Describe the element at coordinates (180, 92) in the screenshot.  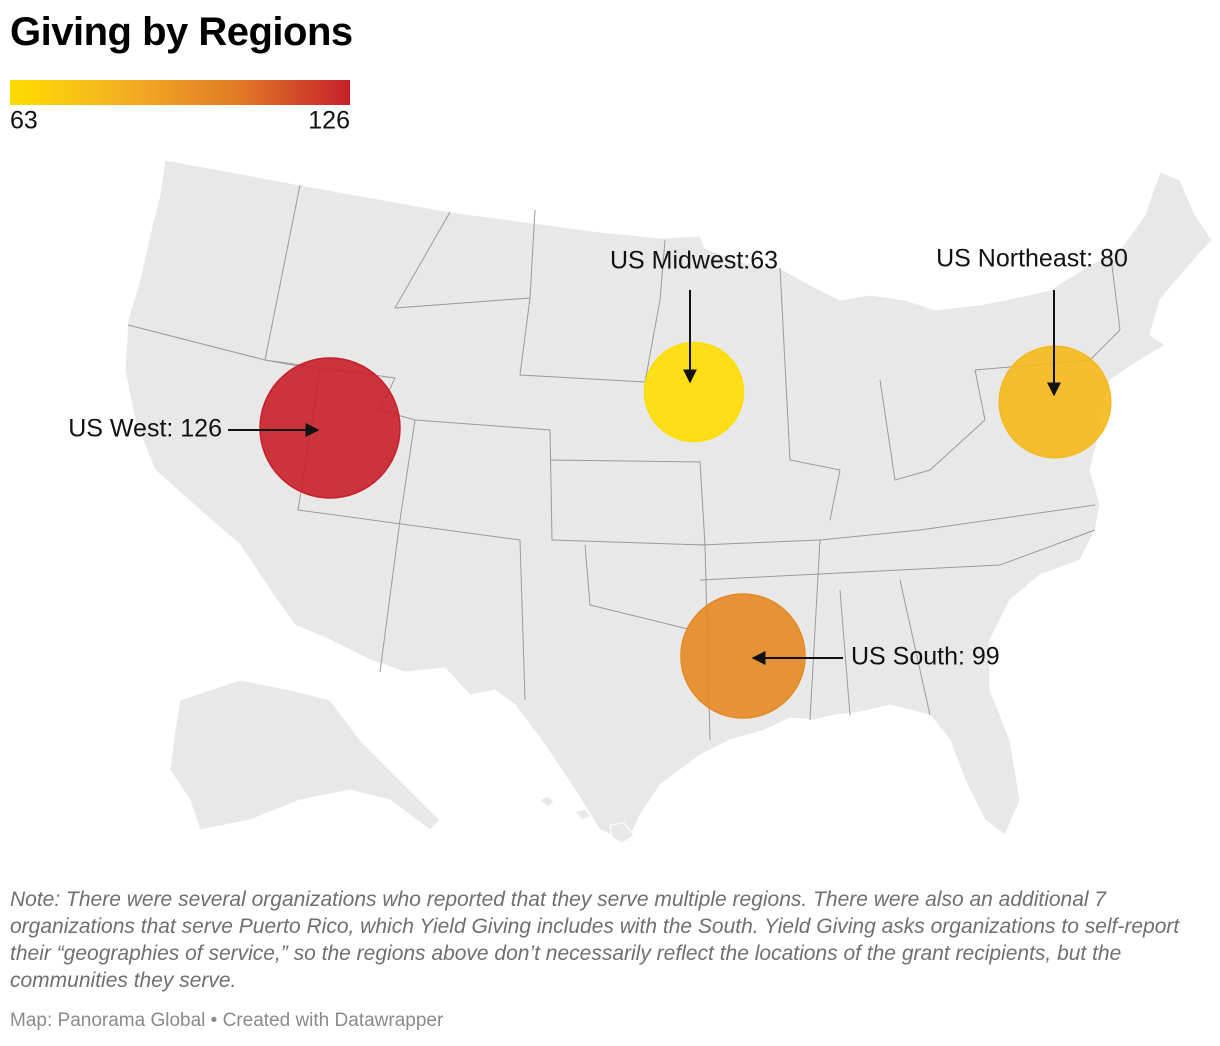
I see `legend-bar` at that location.